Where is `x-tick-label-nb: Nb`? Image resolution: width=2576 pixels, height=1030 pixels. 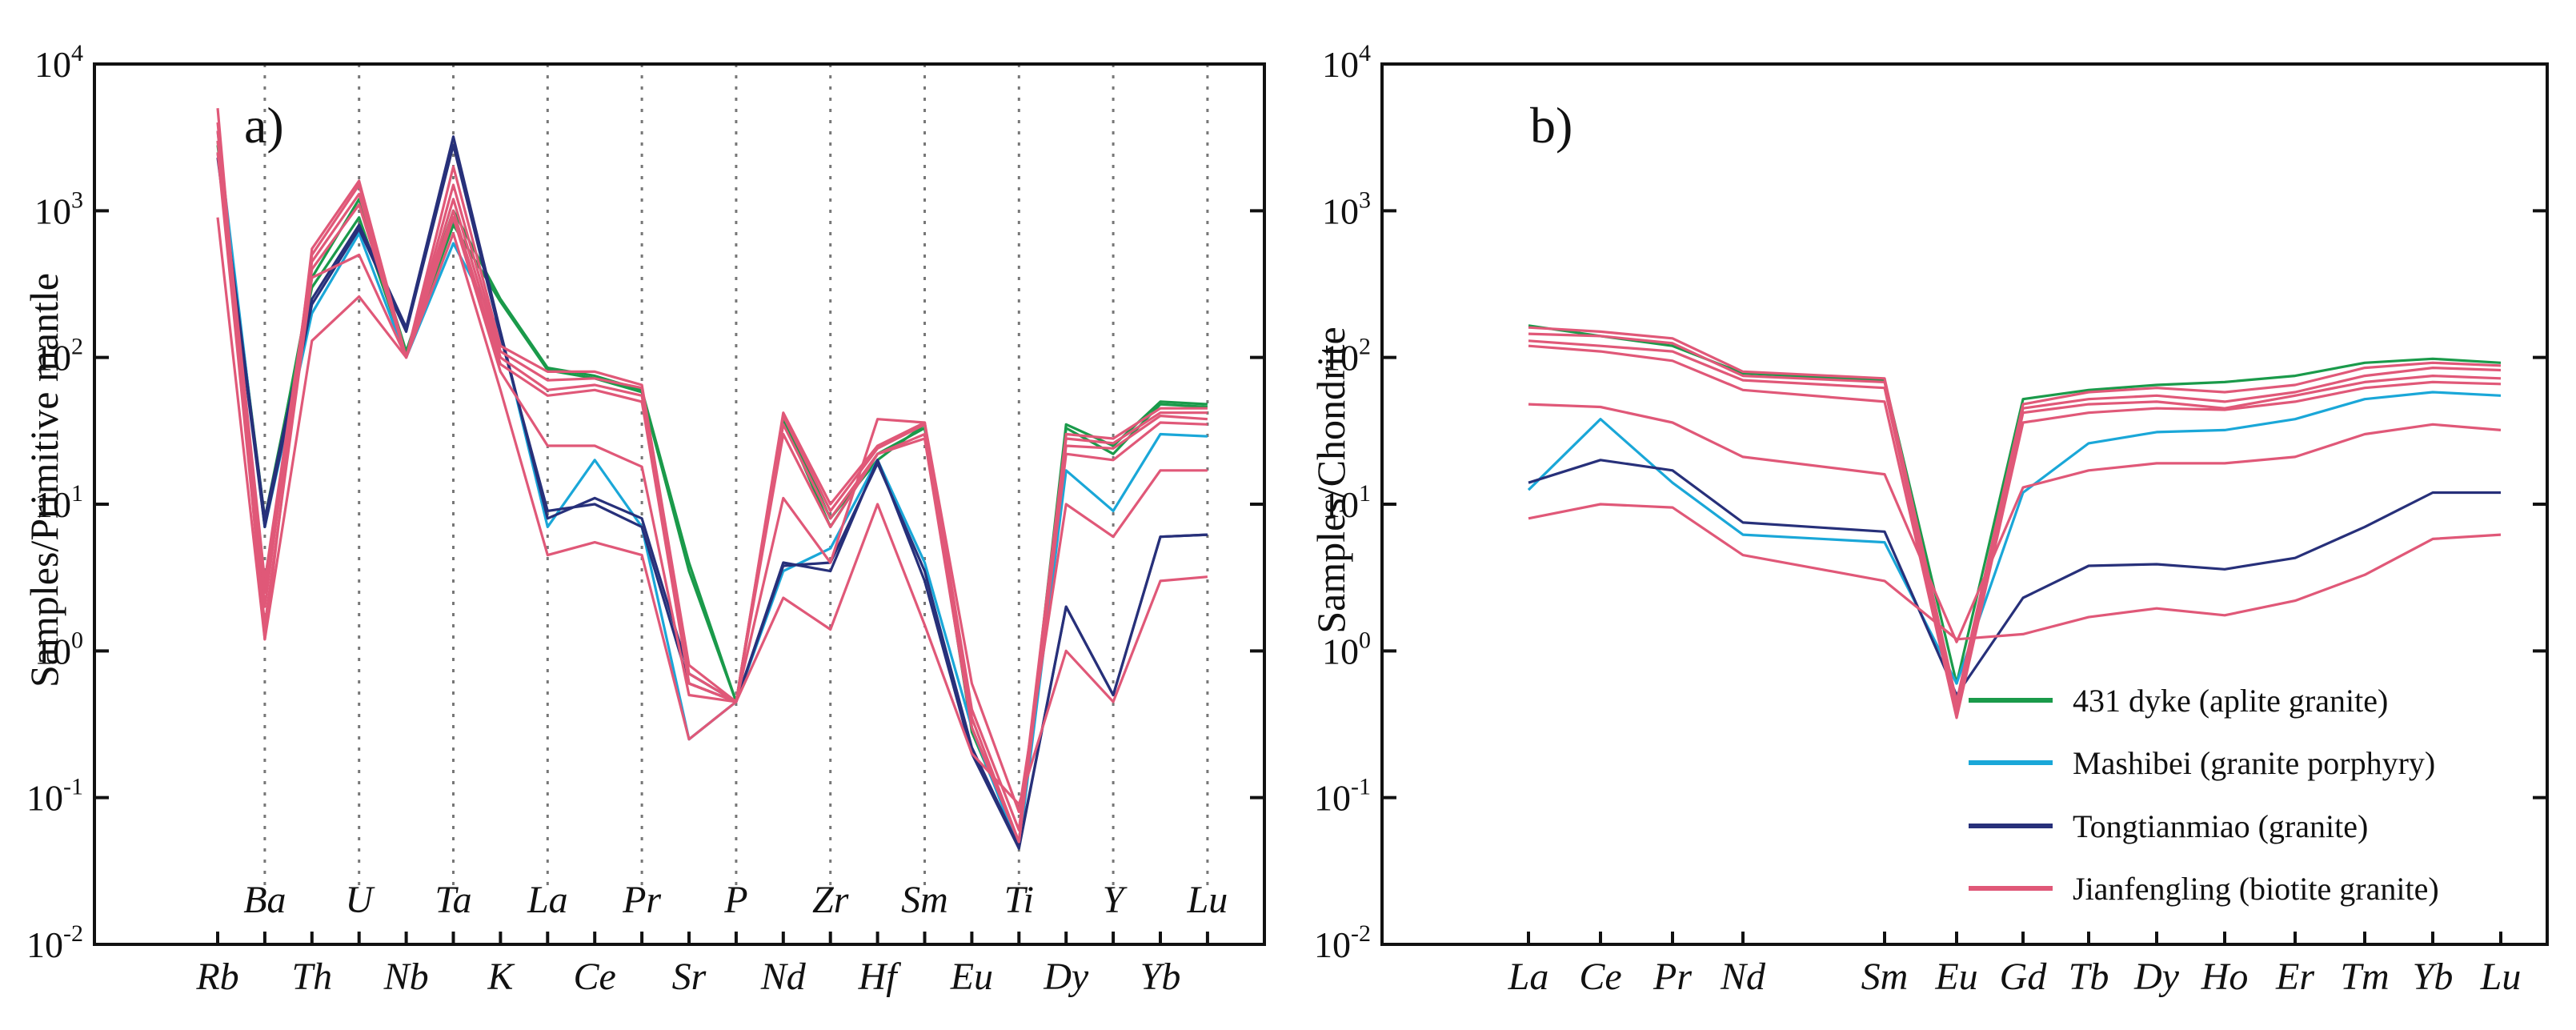
x-tick-label-nb: Nb is located at coordinates (406, 977).